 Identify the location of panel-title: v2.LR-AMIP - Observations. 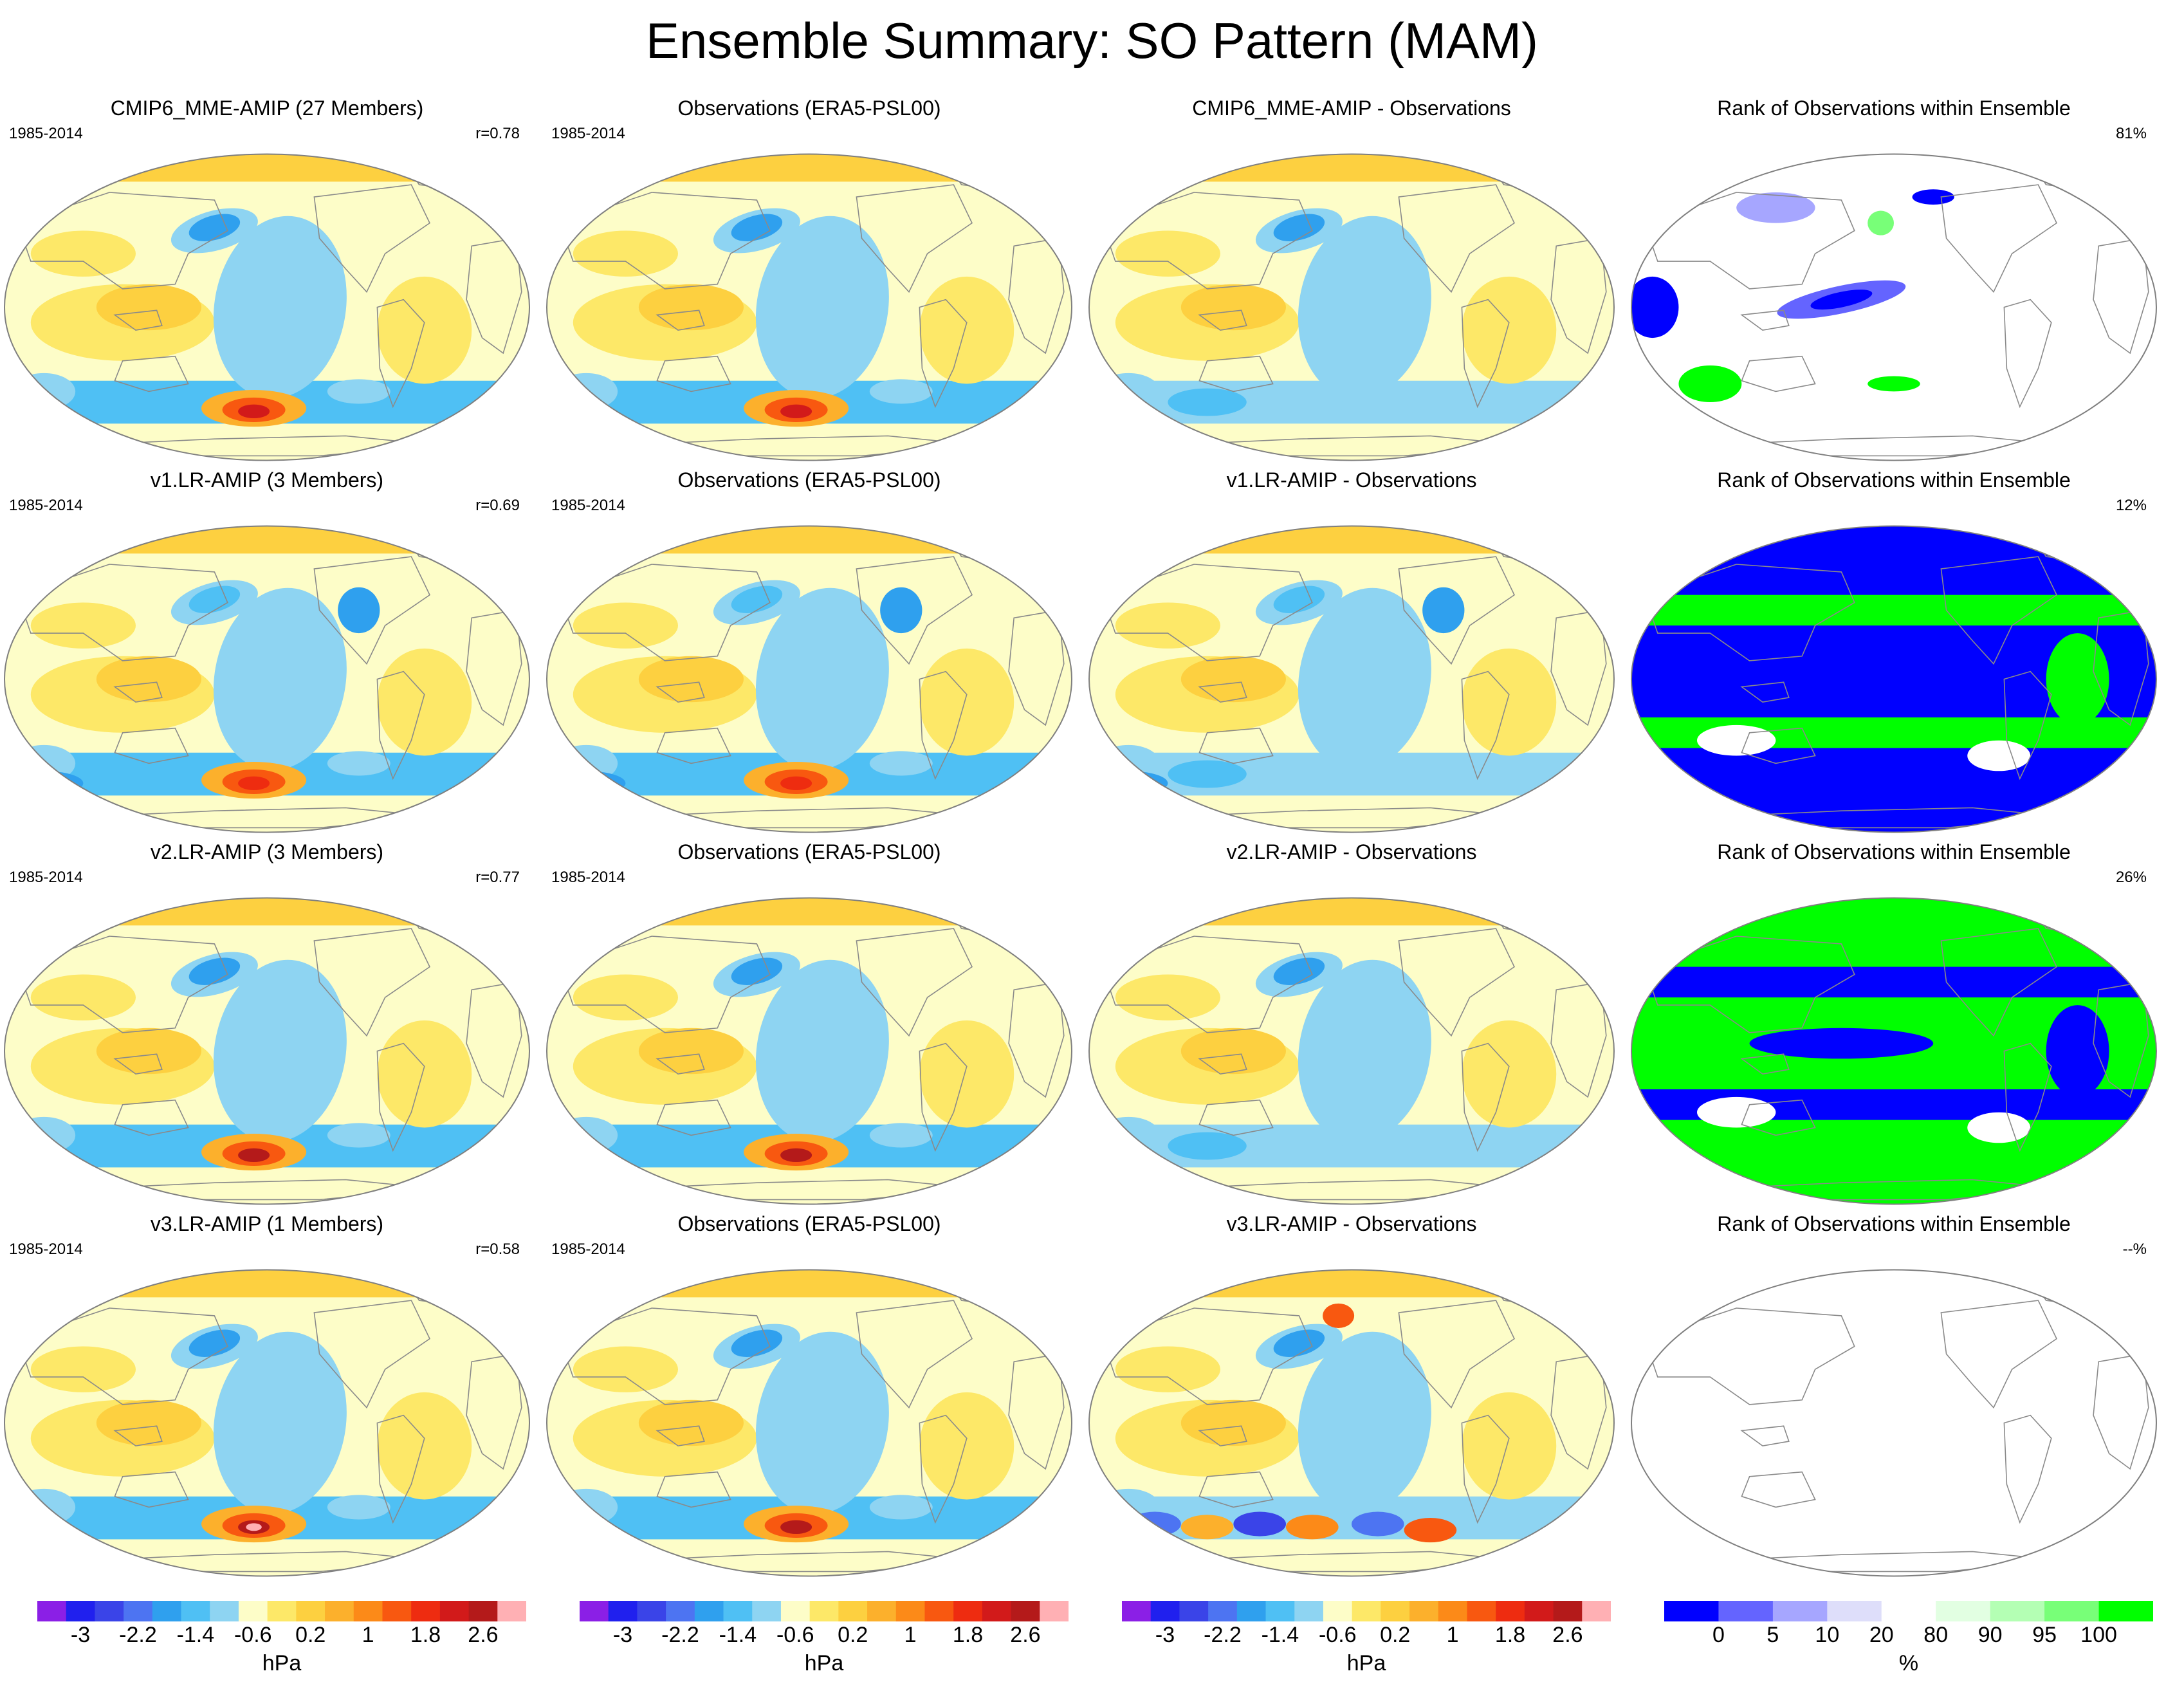
(1352, 851).